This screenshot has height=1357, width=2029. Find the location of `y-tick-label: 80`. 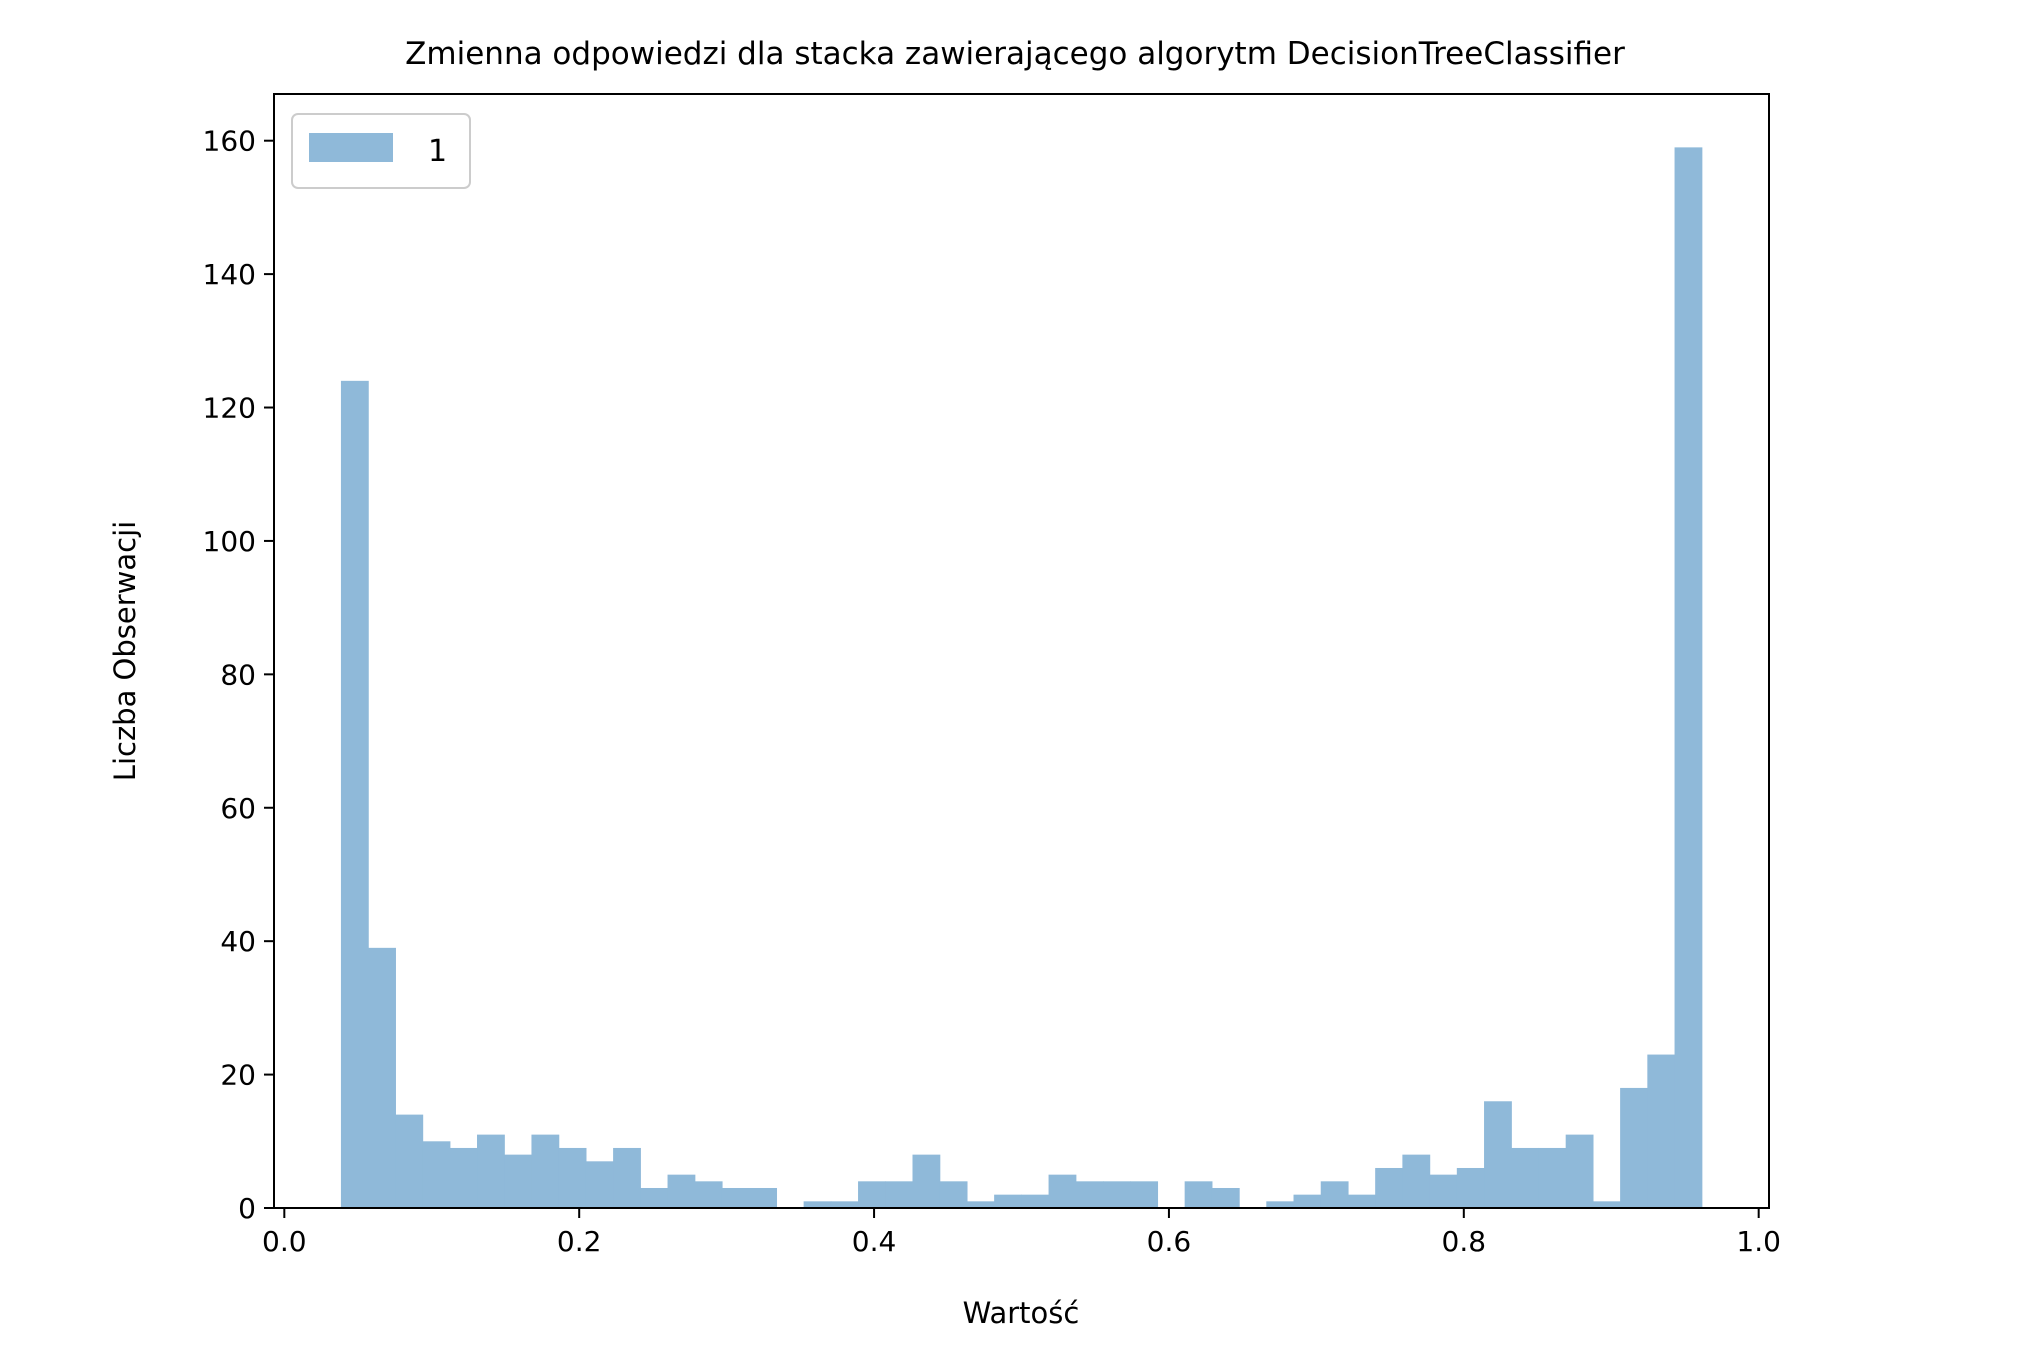

y-tick-label: 80 is located at coordinates (238, 674).